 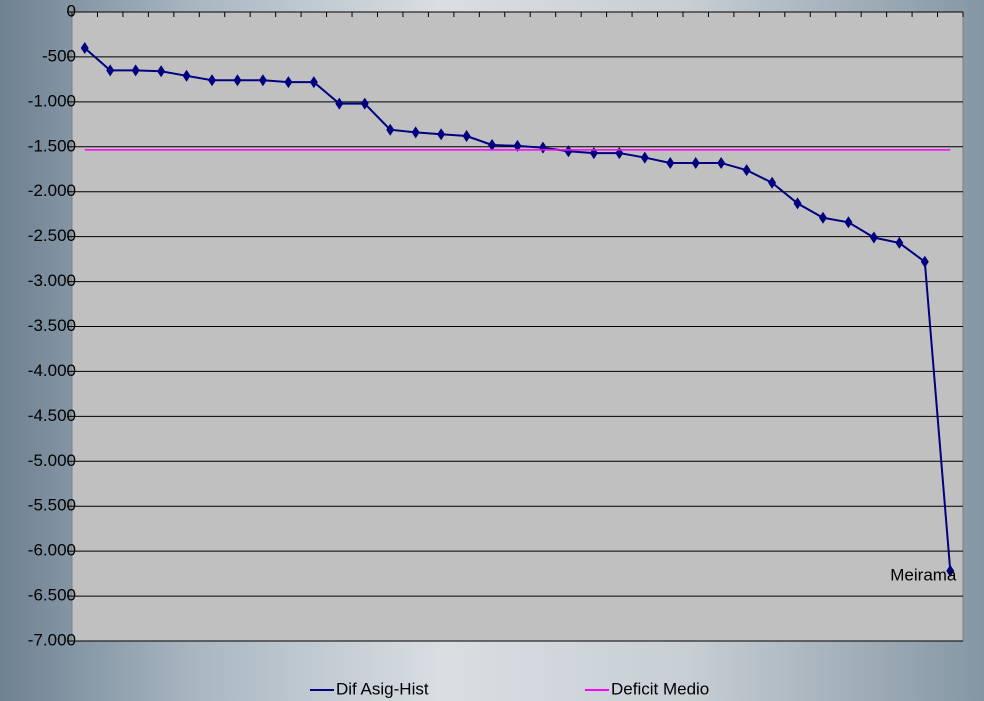 I want to click on y-tick-label: -5.500, so click(x=52, y=505).